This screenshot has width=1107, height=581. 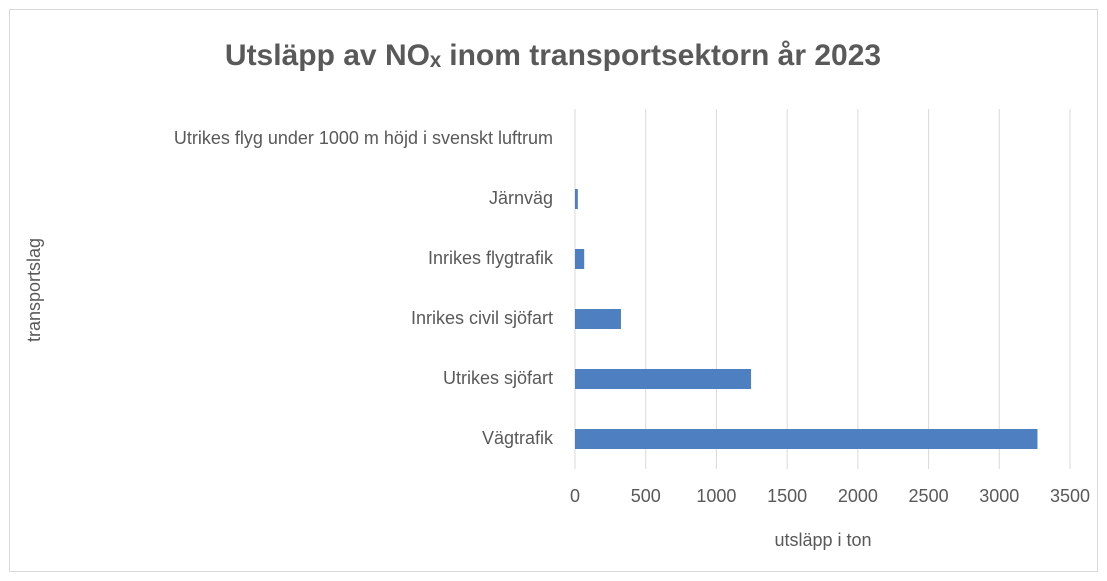 I want to click on x-tick-label: 0, so click(x=575, y=496).